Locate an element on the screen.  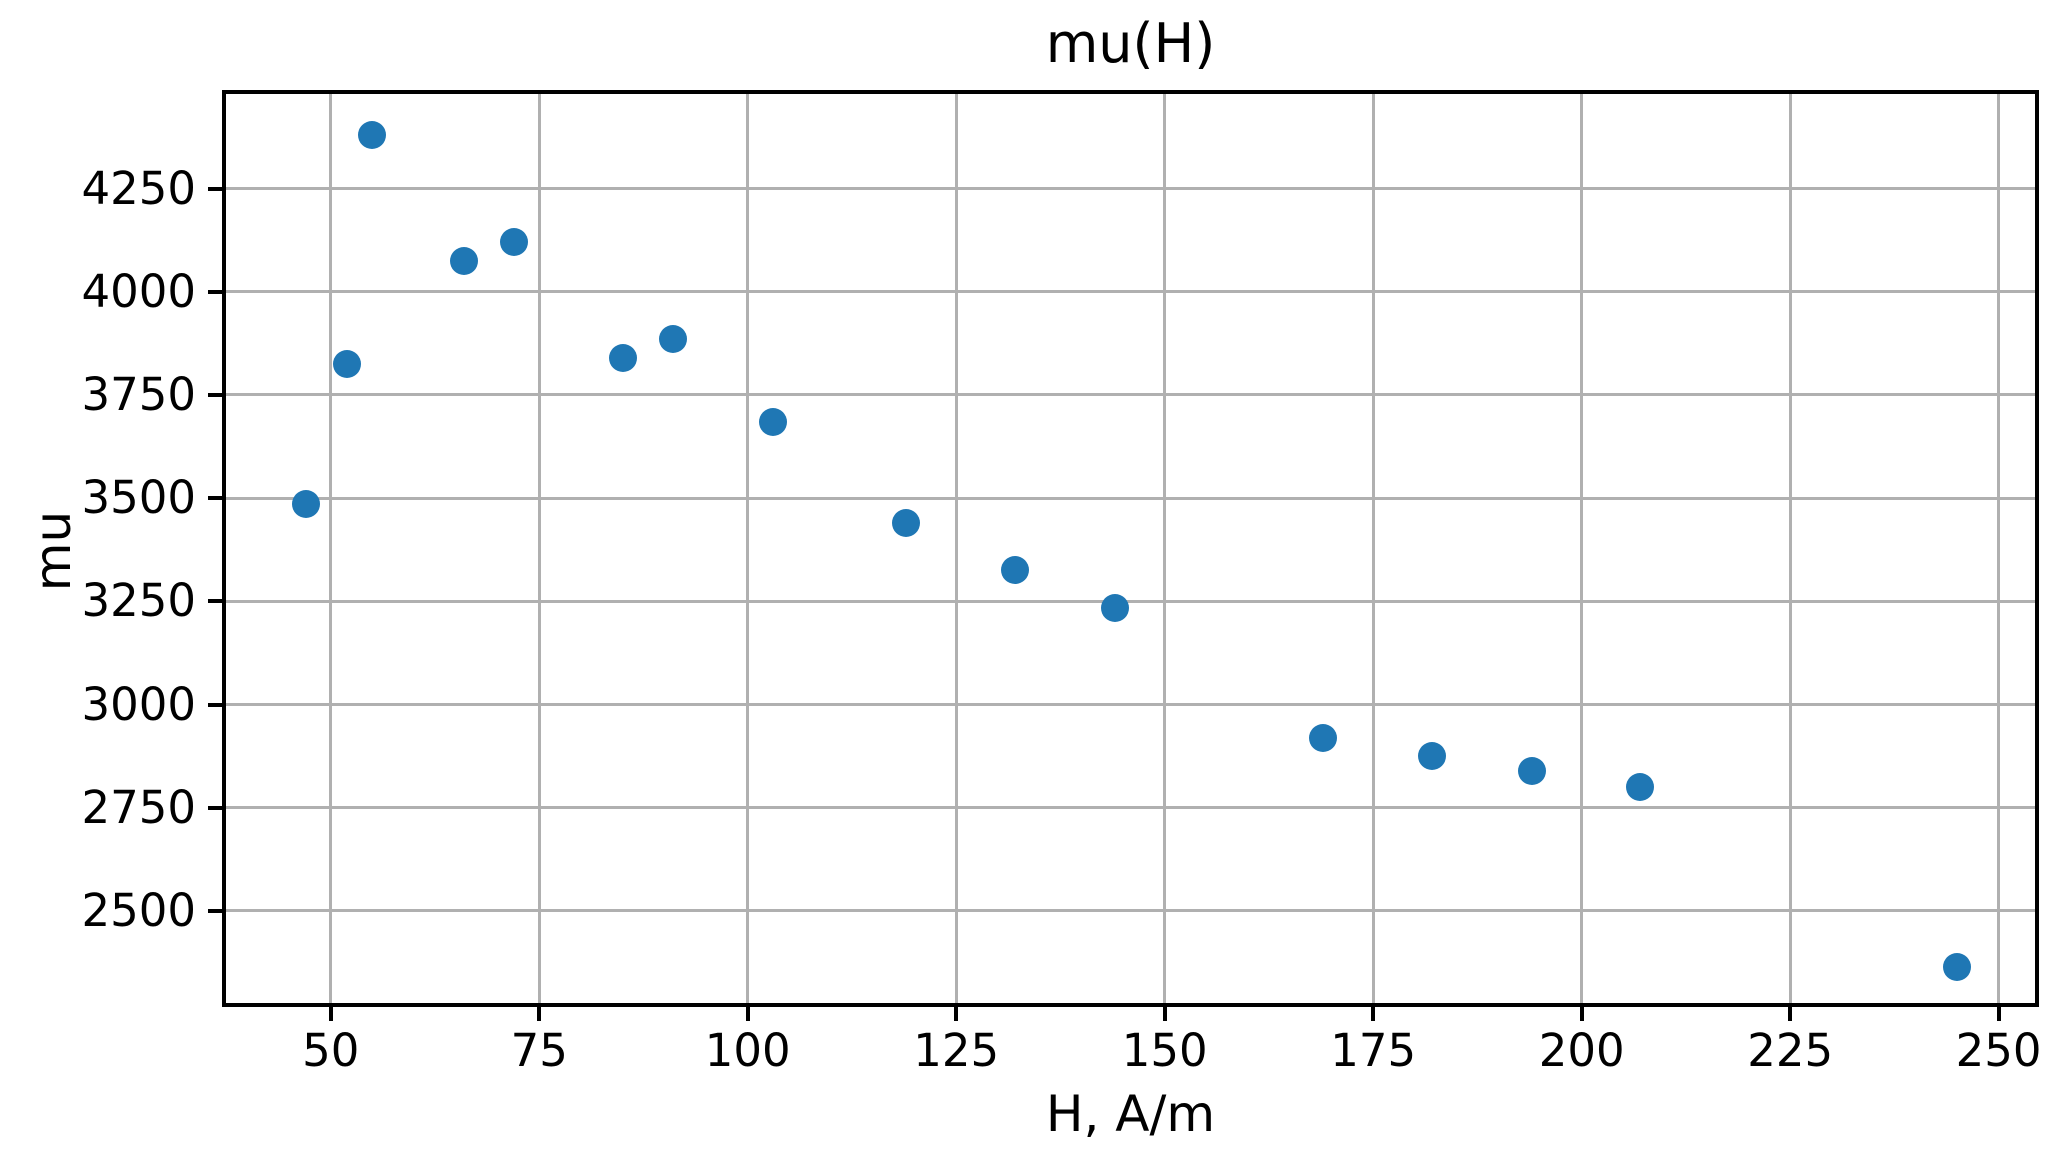
x-tick-label: 75 is located at coordinates (539, 1050).